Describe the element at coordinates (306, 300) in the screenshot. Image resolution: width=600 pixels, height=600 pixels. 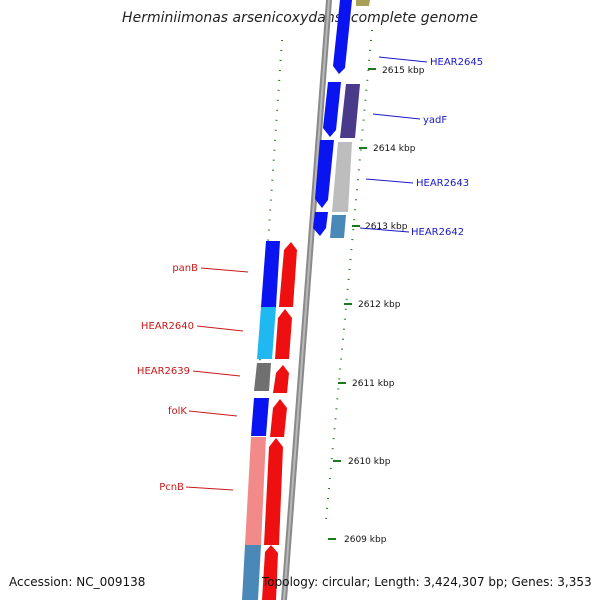
I see `genome-backbone-highlight` at that location.